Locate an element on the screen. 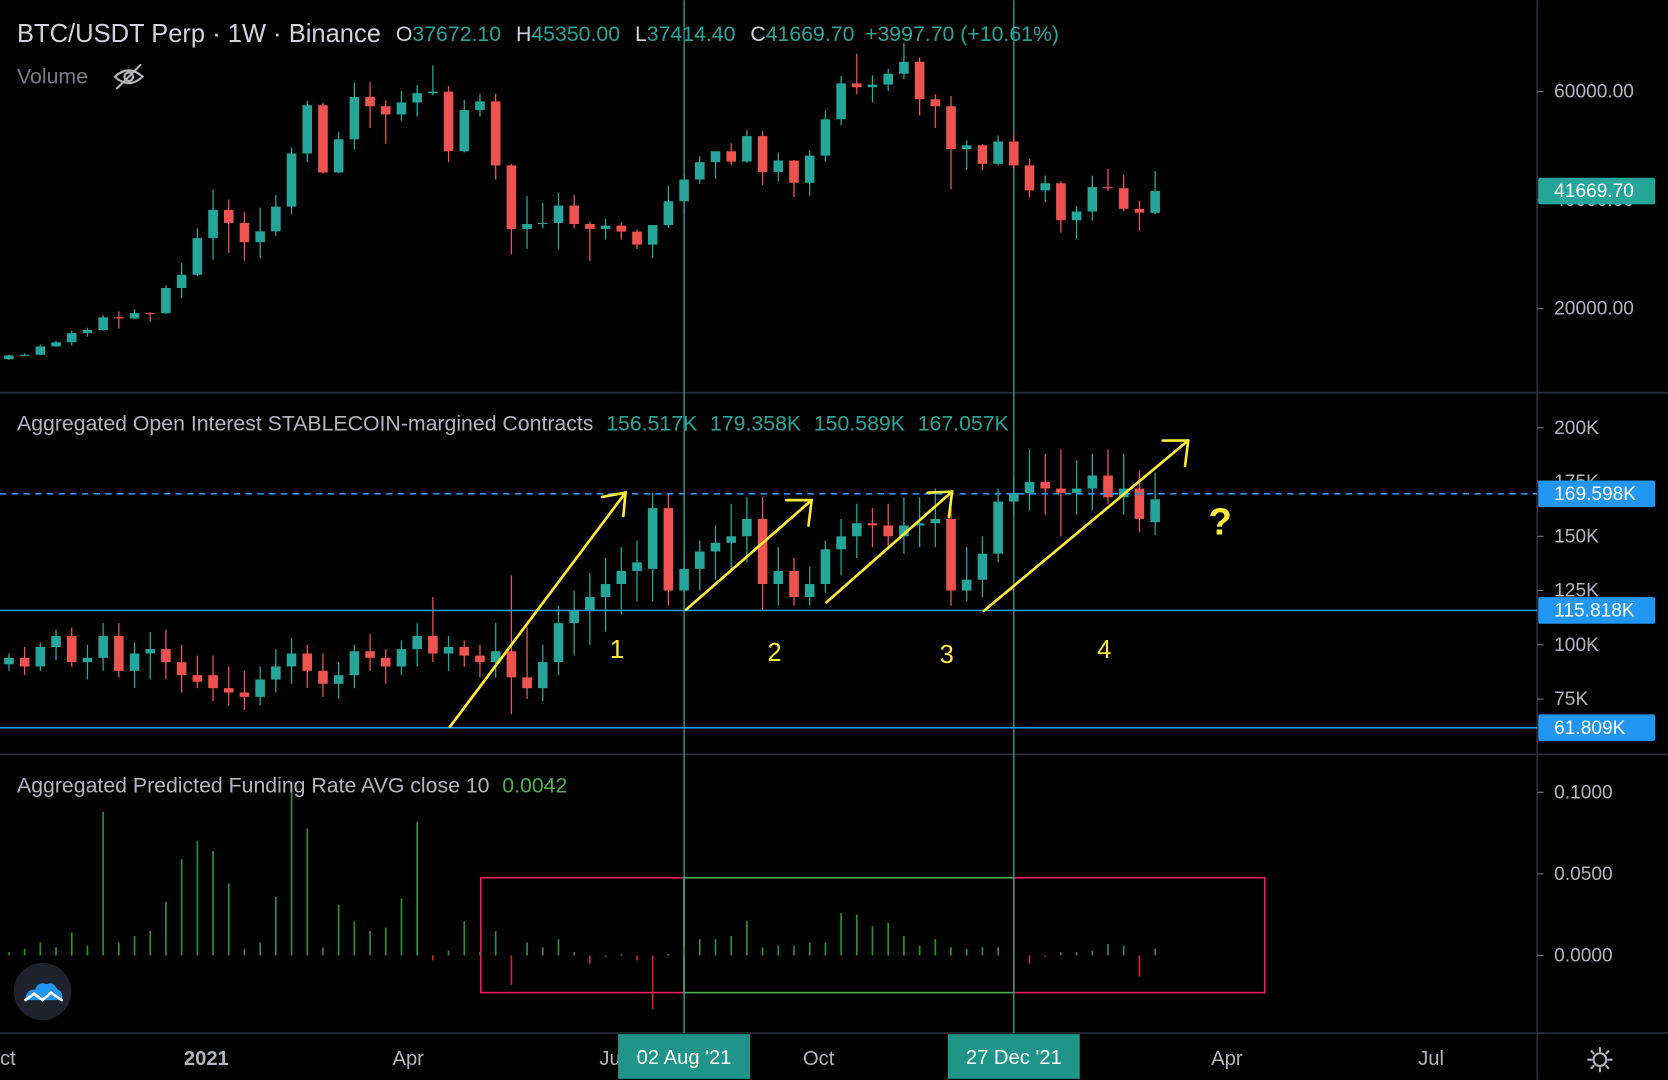  y-tick-label: 150K is located at coordinates (1576, 536).